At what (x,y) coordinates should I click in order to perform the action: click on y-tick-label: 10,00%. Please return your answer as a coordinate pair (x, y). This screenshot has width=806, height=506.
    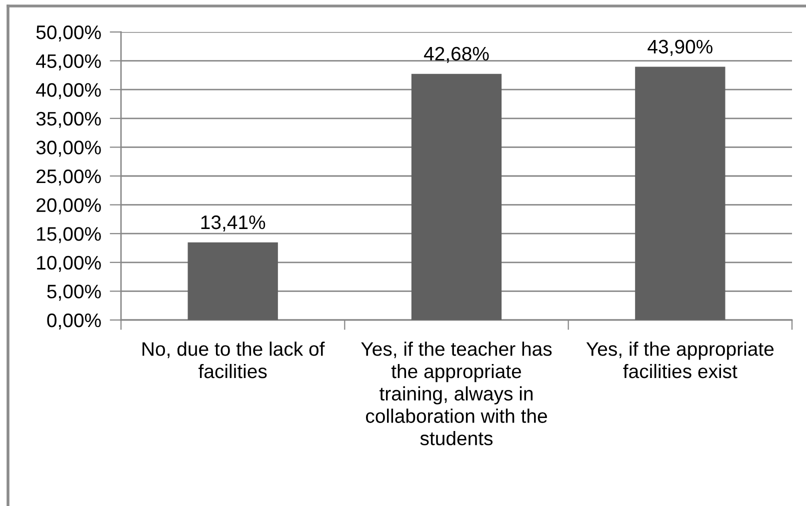
    Looking at the image, I should click on (69, 264).